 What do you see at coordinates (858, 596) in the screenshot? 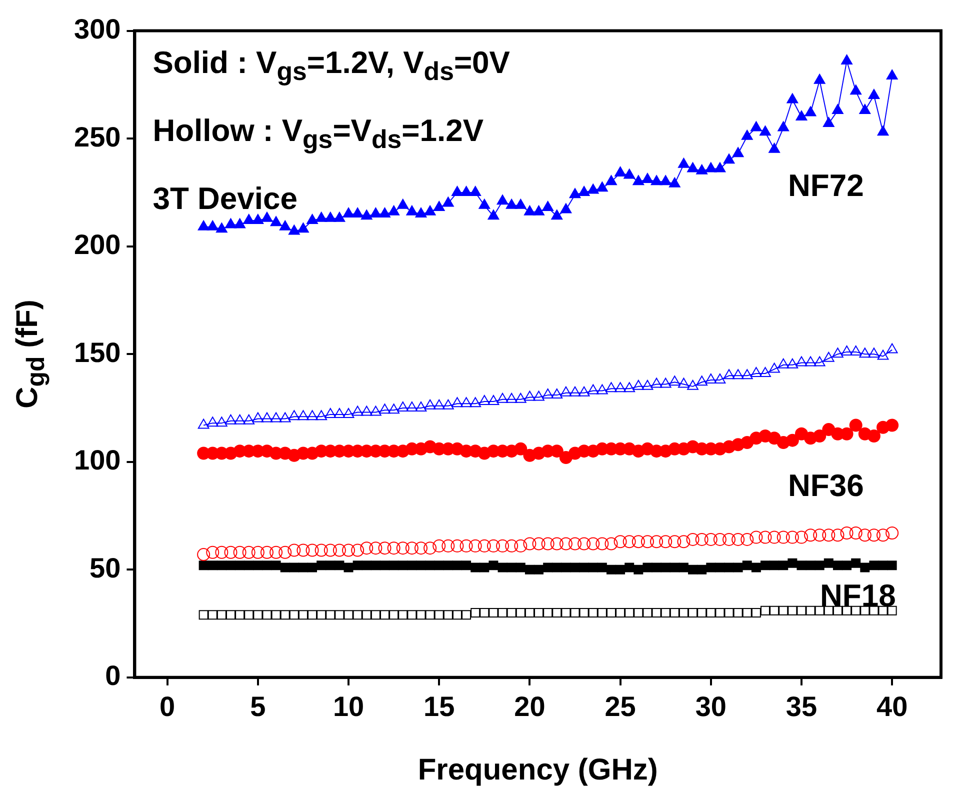
I see `annotation: NF18` at bounding box center [858, 596].